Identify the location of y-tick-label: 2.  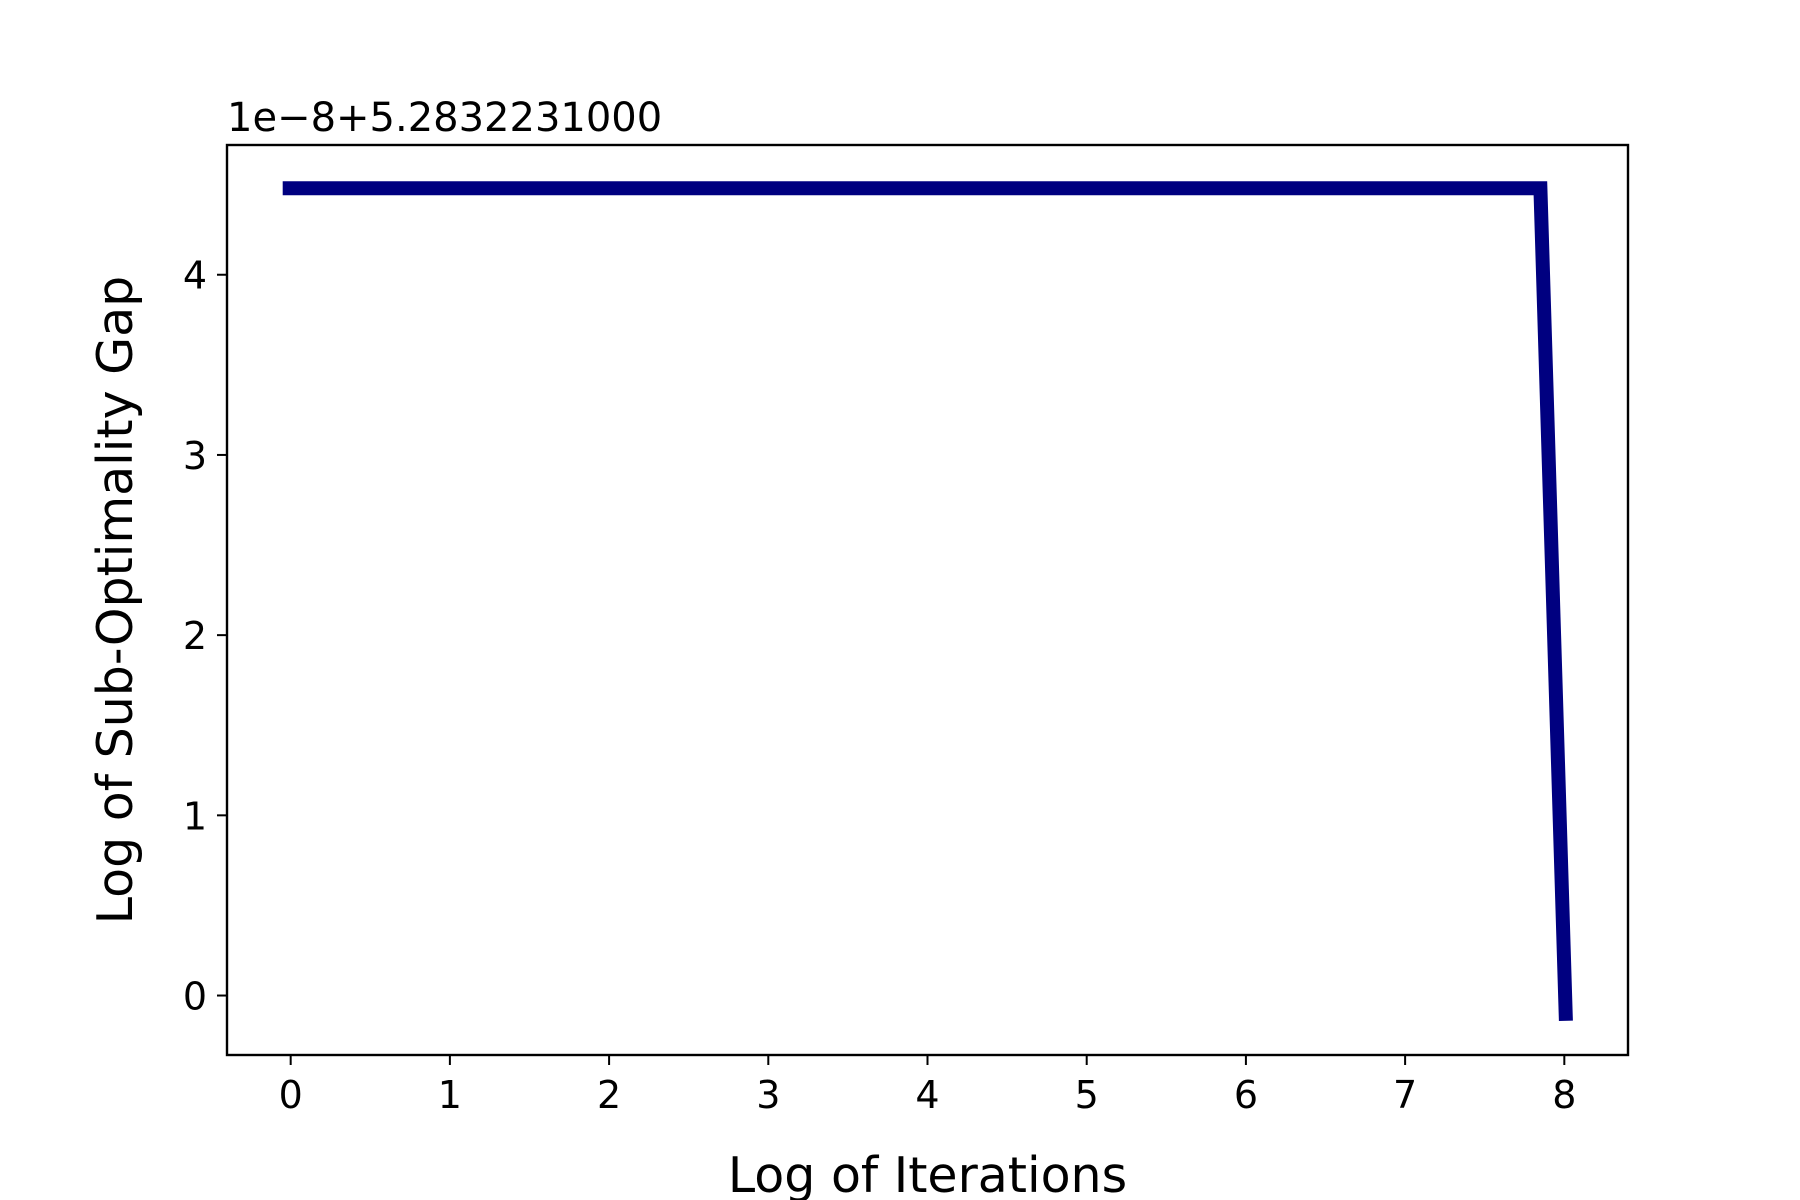
(195, 636).